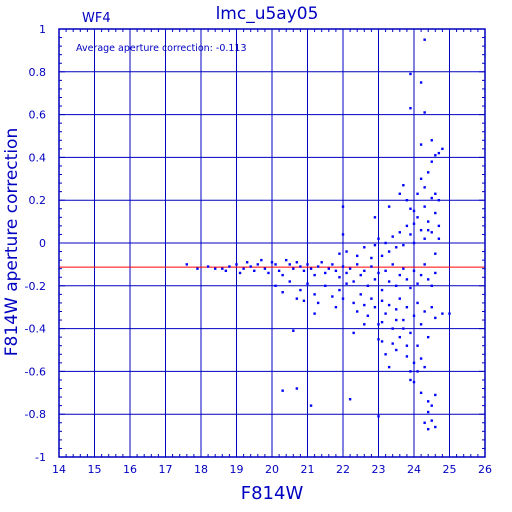  I want to click on y-tick-label: 0.8, so click(38, 72).